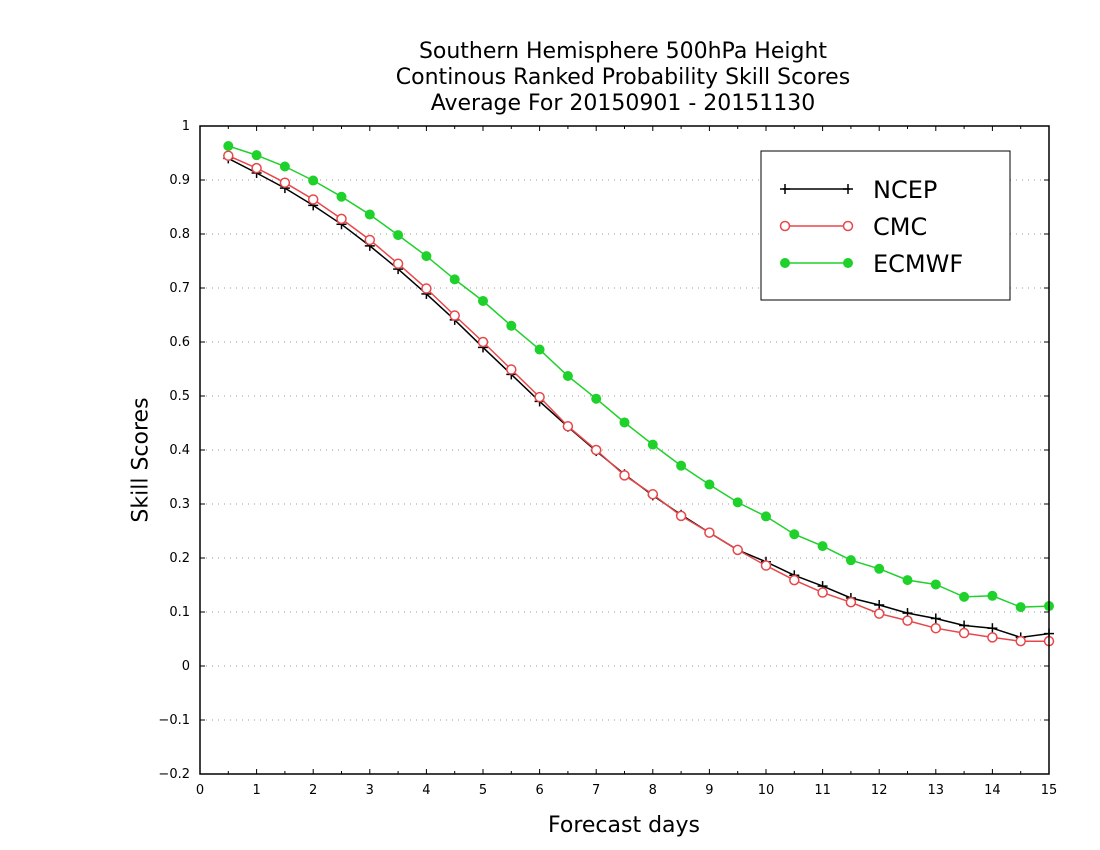 The width and height of the screenshot is (1100, 850). Describe the element at coordinates (174, 774) in the screenshot. I see `y-tick-label: −0.2` at that location.